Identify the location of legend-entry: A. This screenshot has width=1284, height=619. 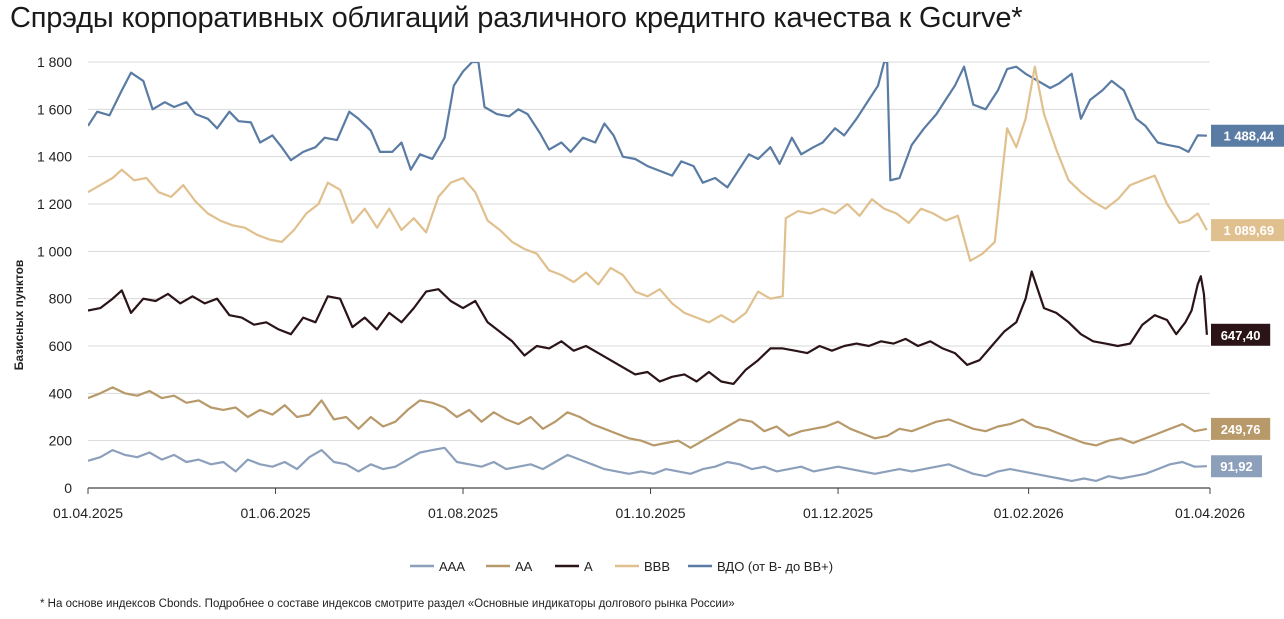
(588, 566).